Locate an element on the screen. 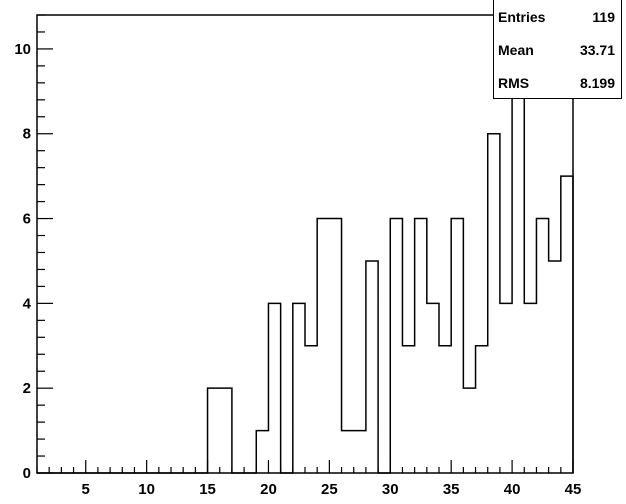 The width and height of the screenshot is (626, 504). x-minor-ticks is located at coordinates (305, 466).